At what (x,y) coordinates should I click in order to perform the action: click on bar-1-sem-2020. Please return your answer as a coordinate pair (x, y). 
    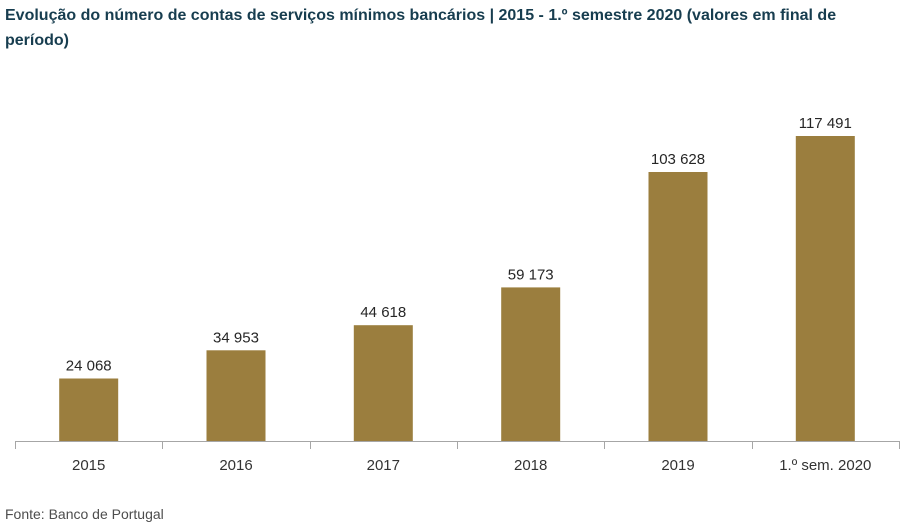
    Looking at the image, I should click on (825, 288).